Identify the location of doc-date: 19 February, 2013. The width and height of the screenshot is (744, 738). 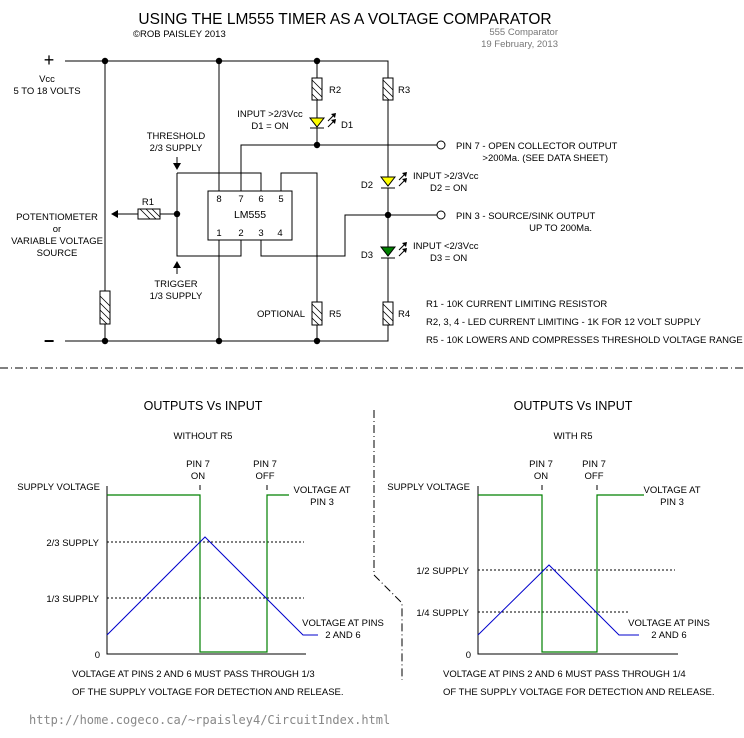
(519, 44).